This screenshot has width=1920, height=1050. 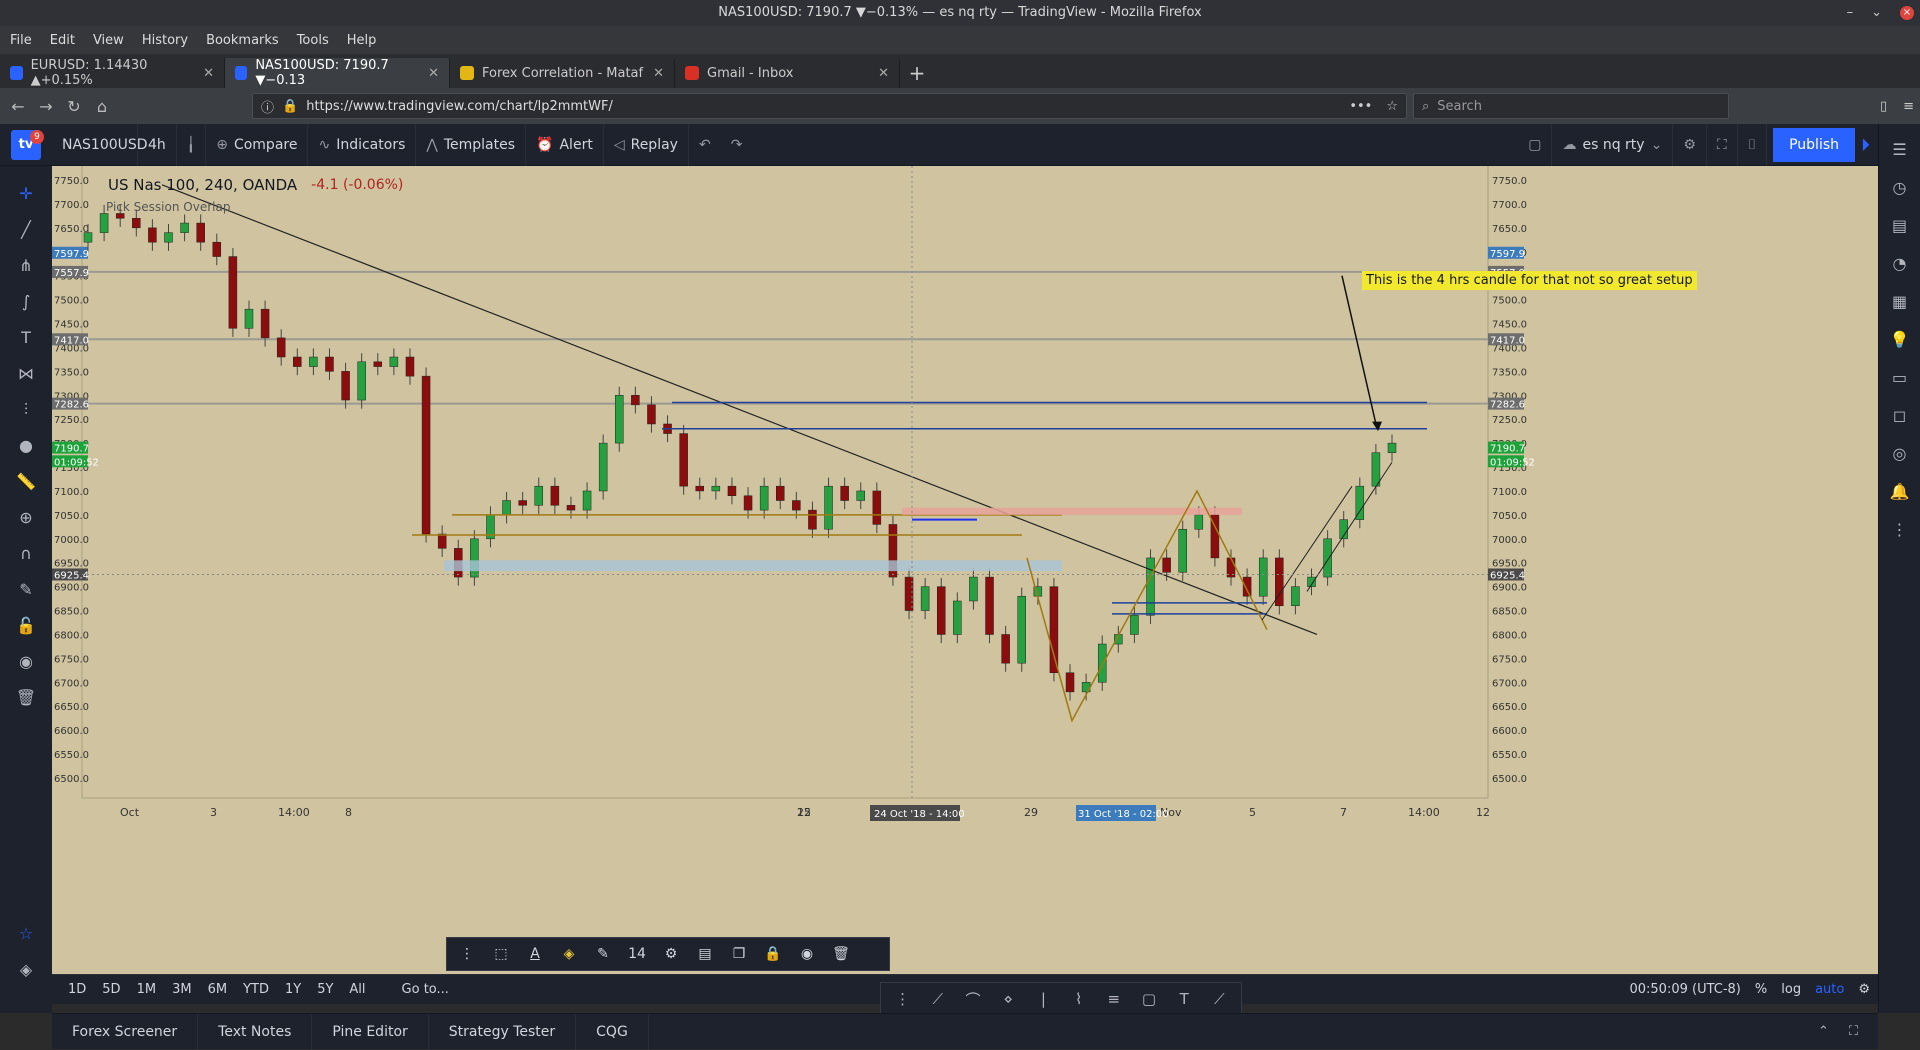 What do you see at coordinates (569, 954) in the screenshot?
I see `fill-bucket-icon: ◈` at bounding box center [569, 954].